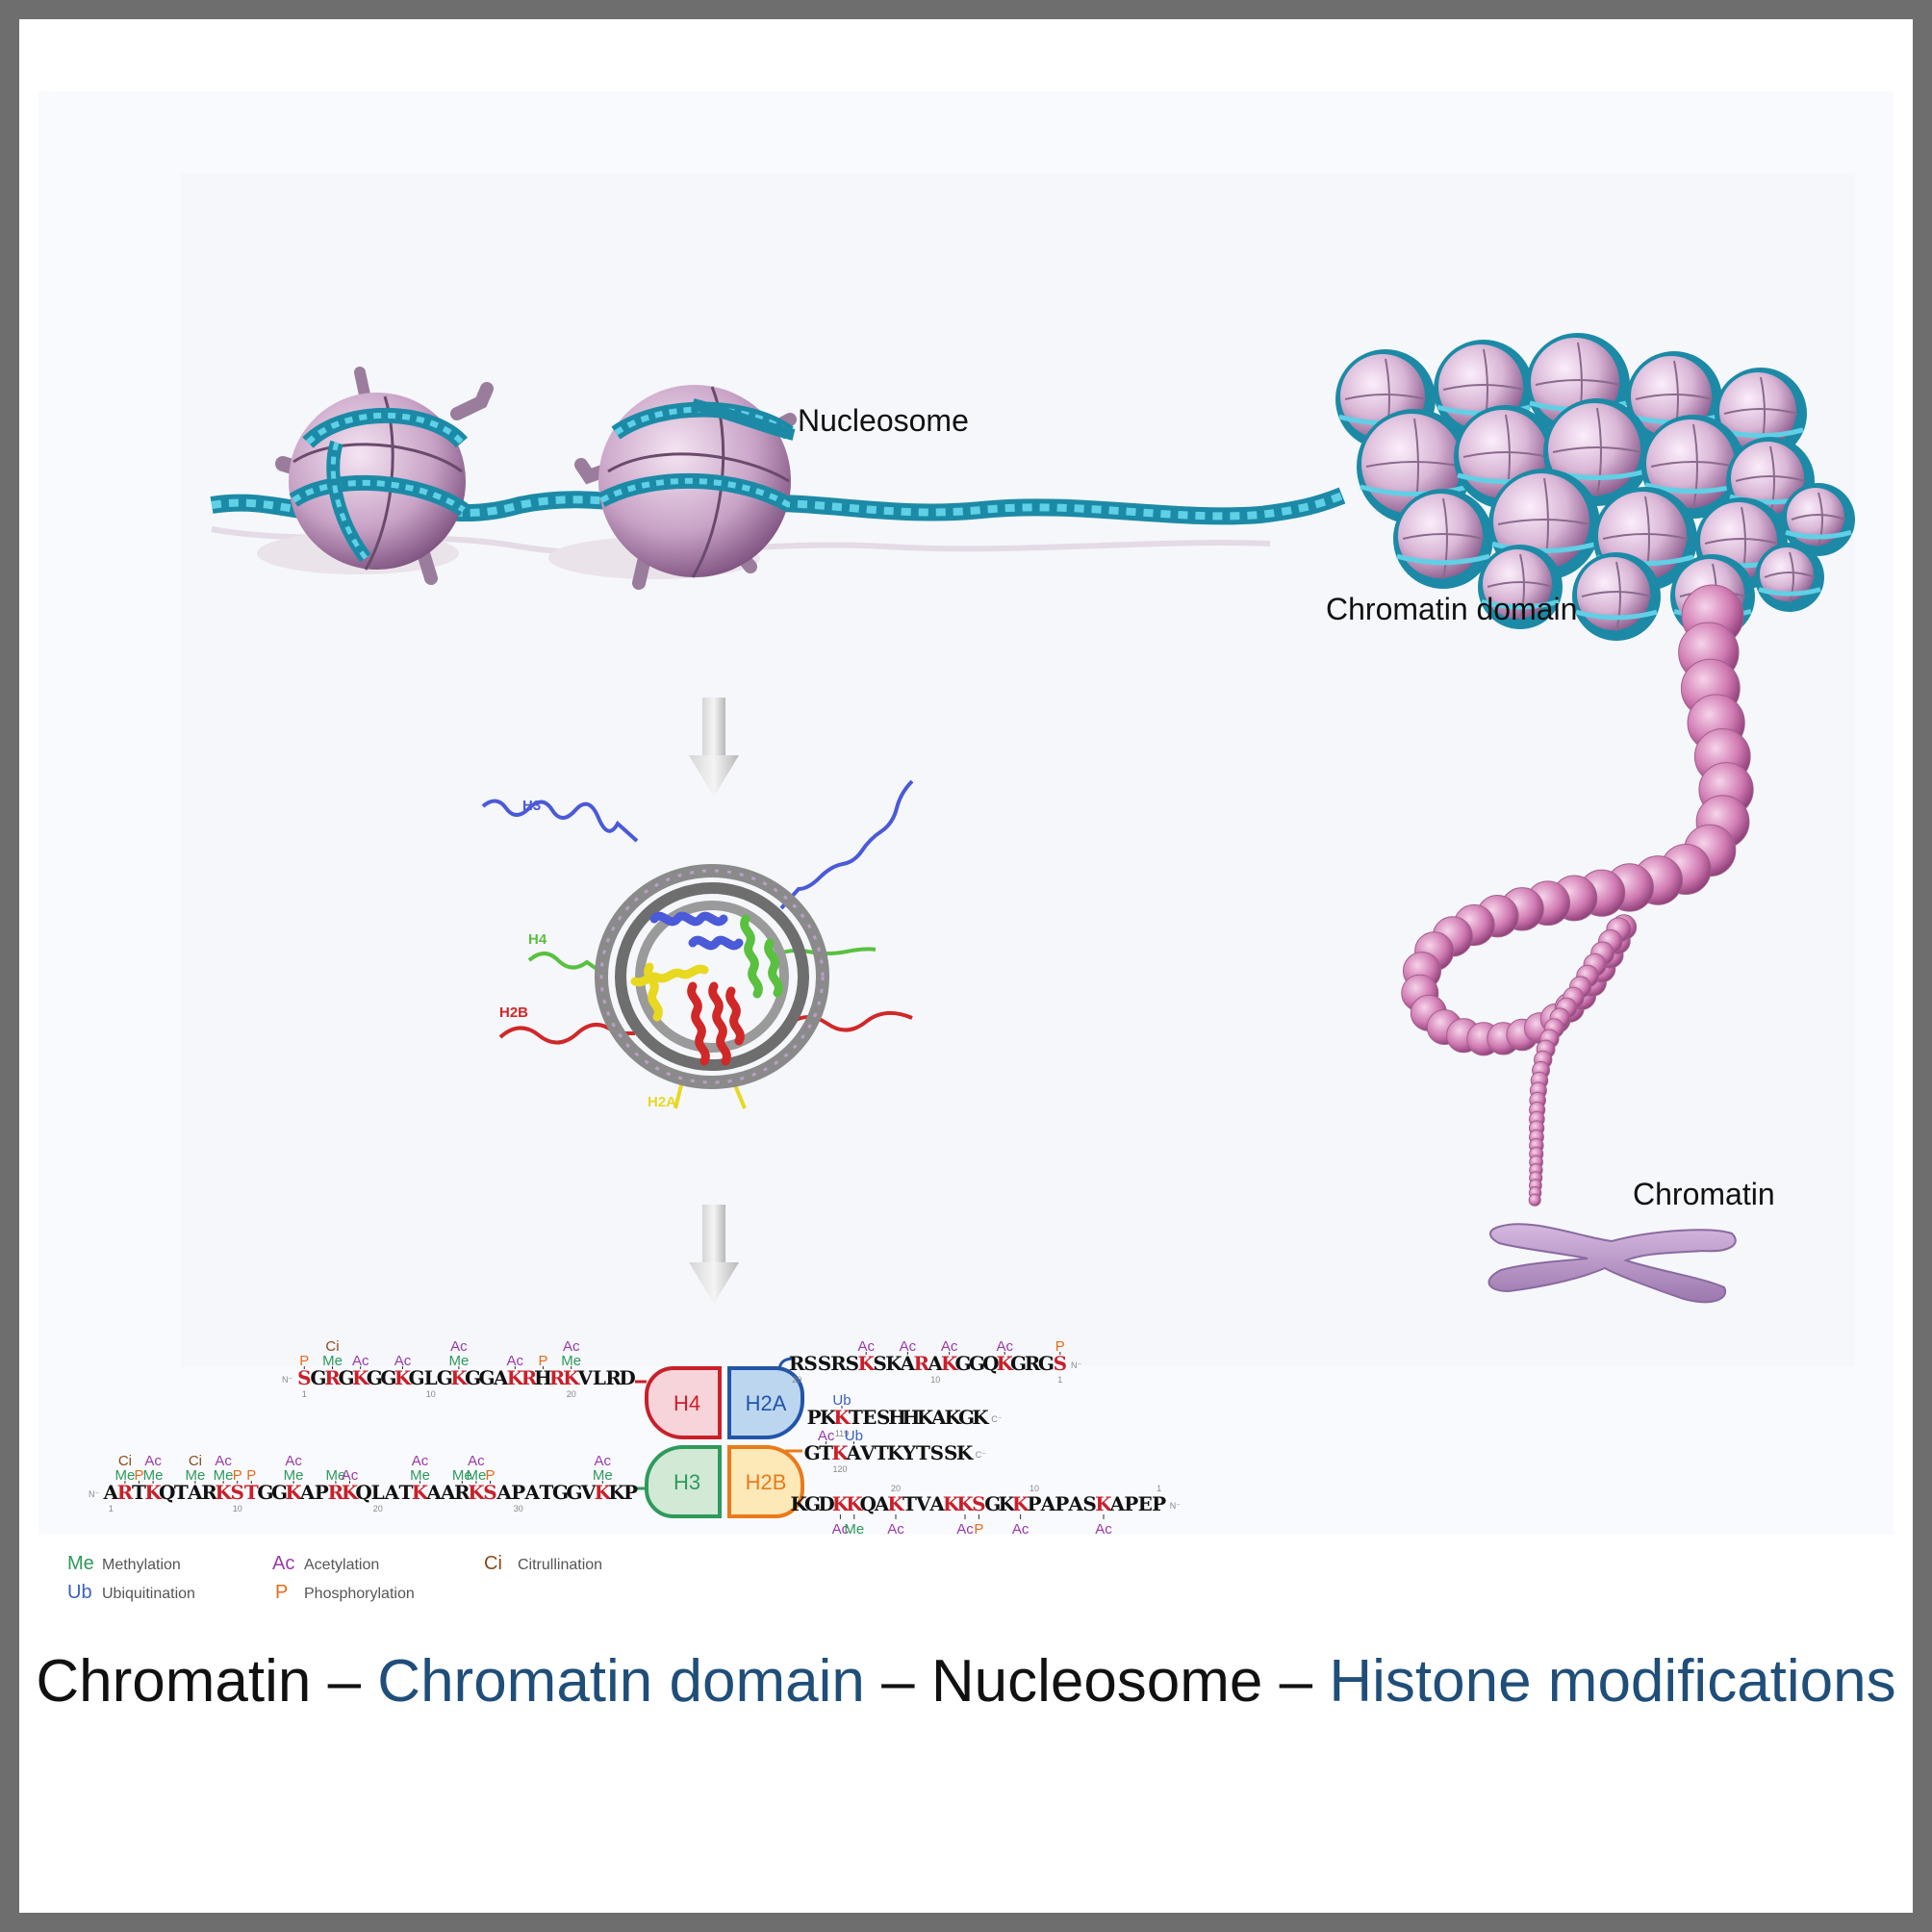 The width and height of the screenshot is (1932, 1932). Describe the element at coordinates (585, 1377) in the screenshot. I see `residue: V` at that location.